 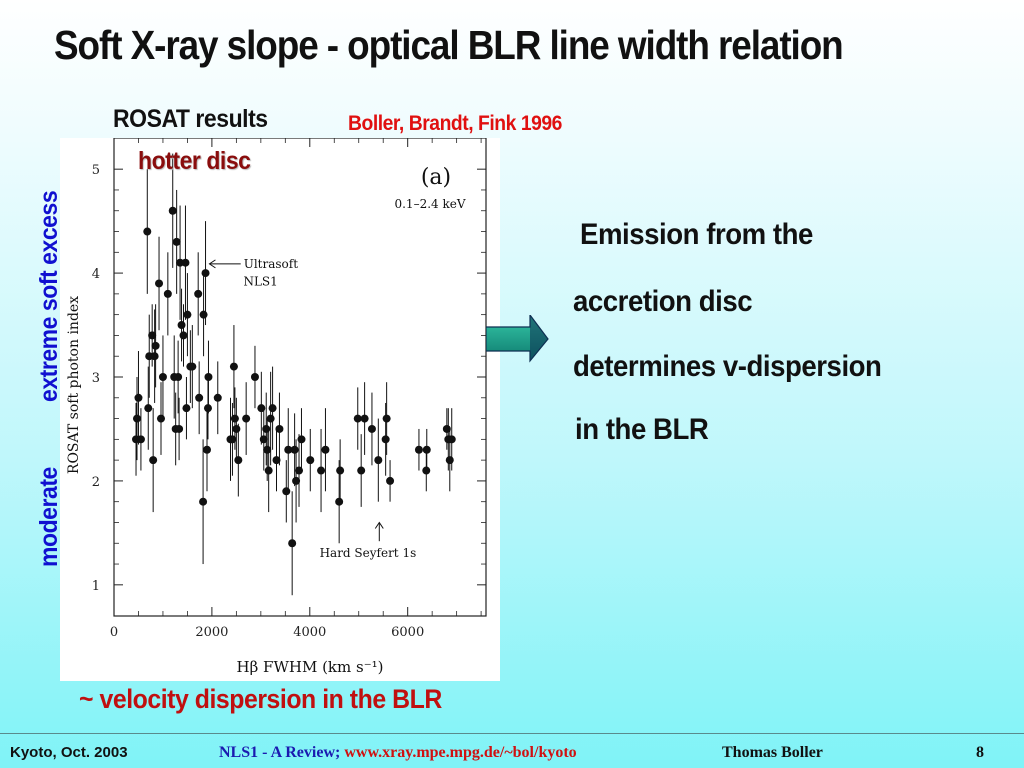 I want to click on y-tick-label: 5, so click(x=96, y=170).